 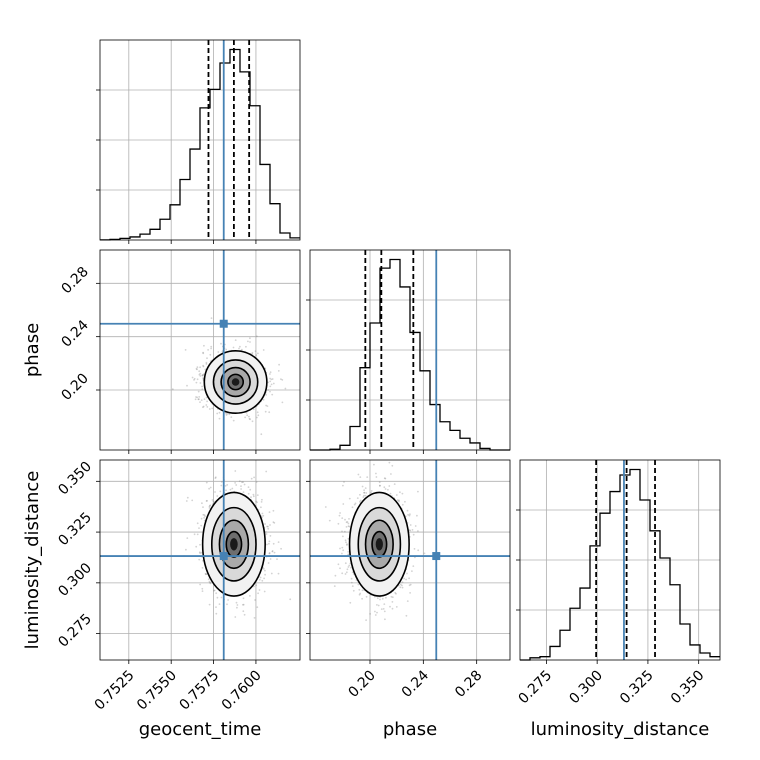 What do you see at coordinates (410, 729) in the screenshot?
I see `x-axis-label-phase: phase` at bounding box center [410, 729].